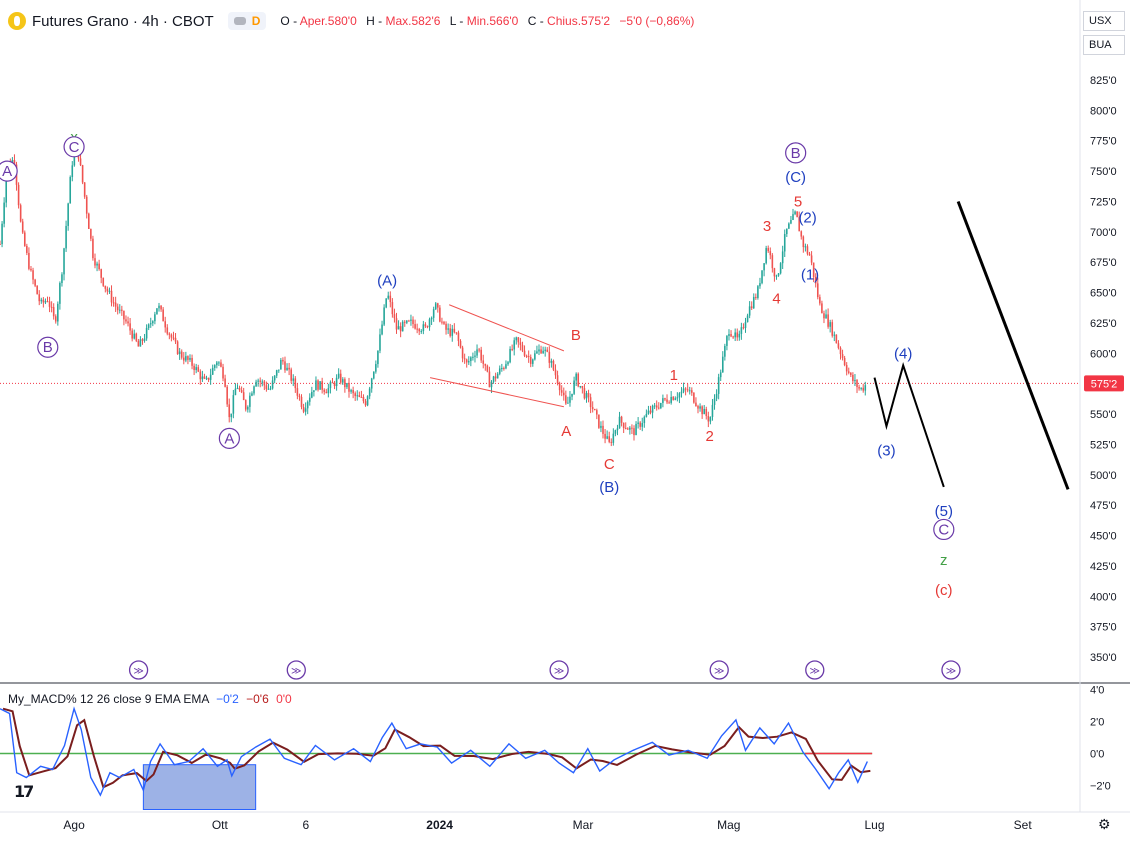 Image resolution: width=1130 pixels, height=844 pixels. What do you see at coordinates (48, 347) in the screenshot?
I see `wave-label: B` at bounding box center [48, 347].